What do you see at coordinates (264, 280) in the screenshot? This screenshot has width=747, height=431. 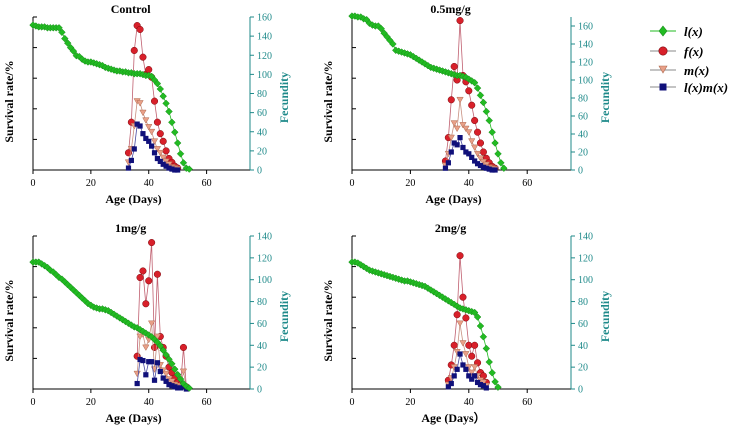 I see `panel-3-right-tick-label: 100` at bounding box center [264, 280].